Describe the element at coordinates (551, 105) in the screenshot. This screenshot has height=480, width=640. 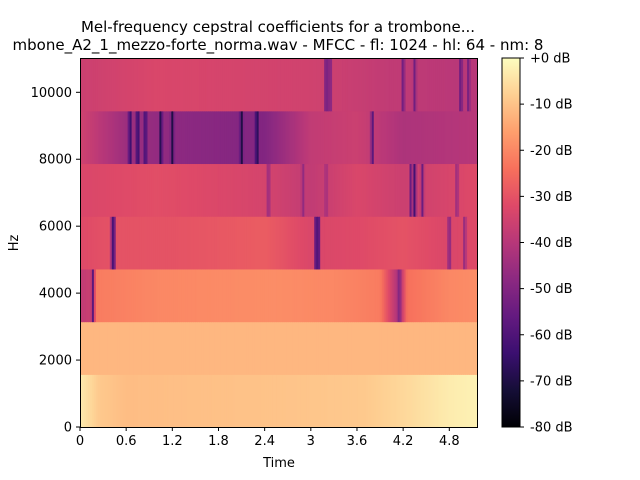
I see `colorbar-tick-label: -10 dB` at that location.